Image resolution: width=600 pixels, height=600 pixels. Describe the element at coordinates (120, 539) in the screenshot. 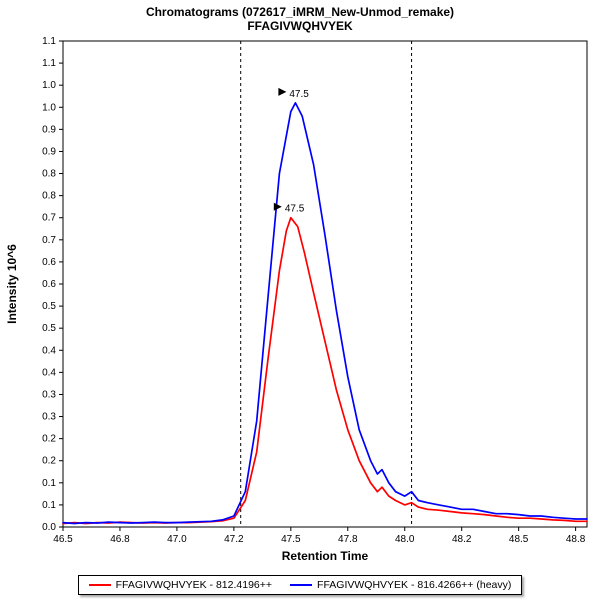

I see `x-tick-label: 46.8` at that location.